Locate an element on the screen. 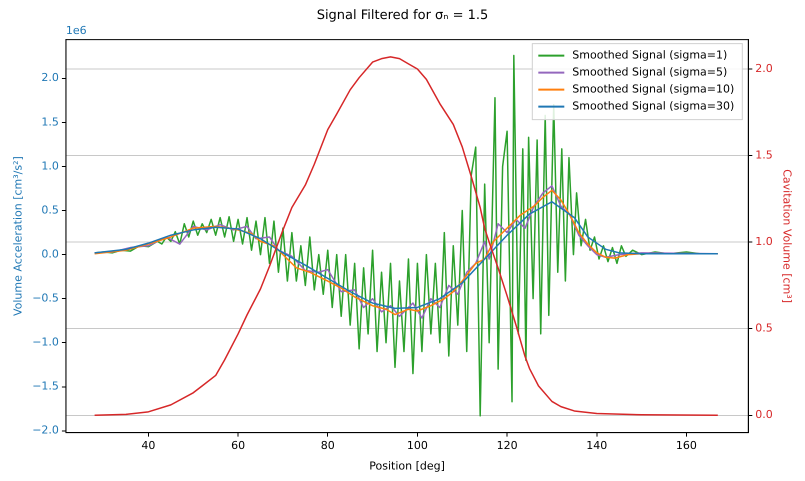  y-tick-label: 0.5 is located at coordinates (50, 209).